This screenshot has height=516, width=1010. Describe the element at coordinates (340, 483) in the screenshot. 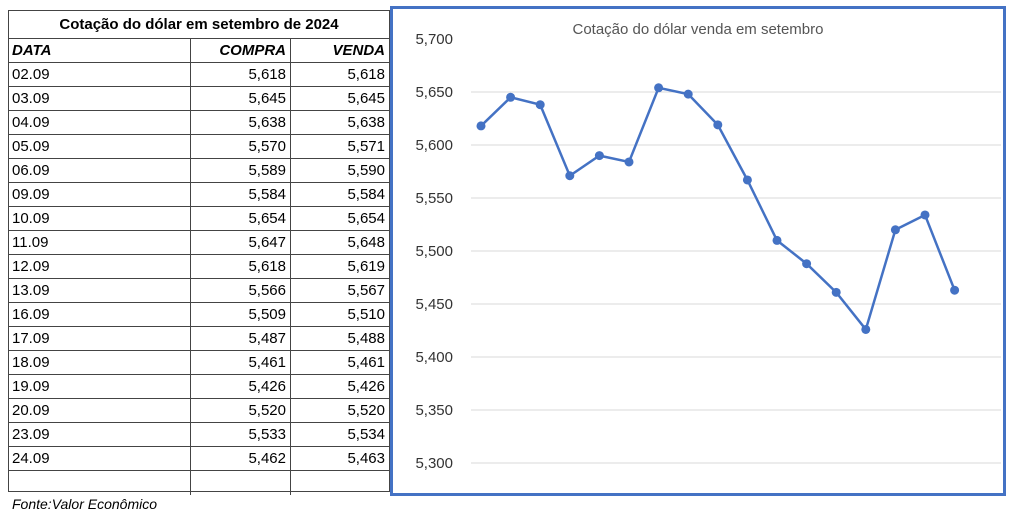

I see `cell-venda` at that location.